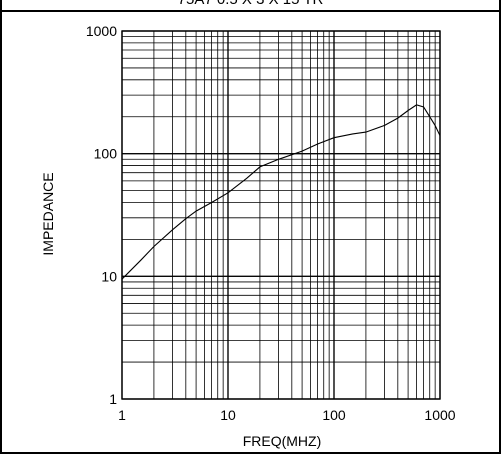 Image resolution: width=501 pixels, height=454 pixels. Describe the element at coordinates (48, 213) in the screenshot. I see `y-axis-label: IMPEDANCE` at that location.